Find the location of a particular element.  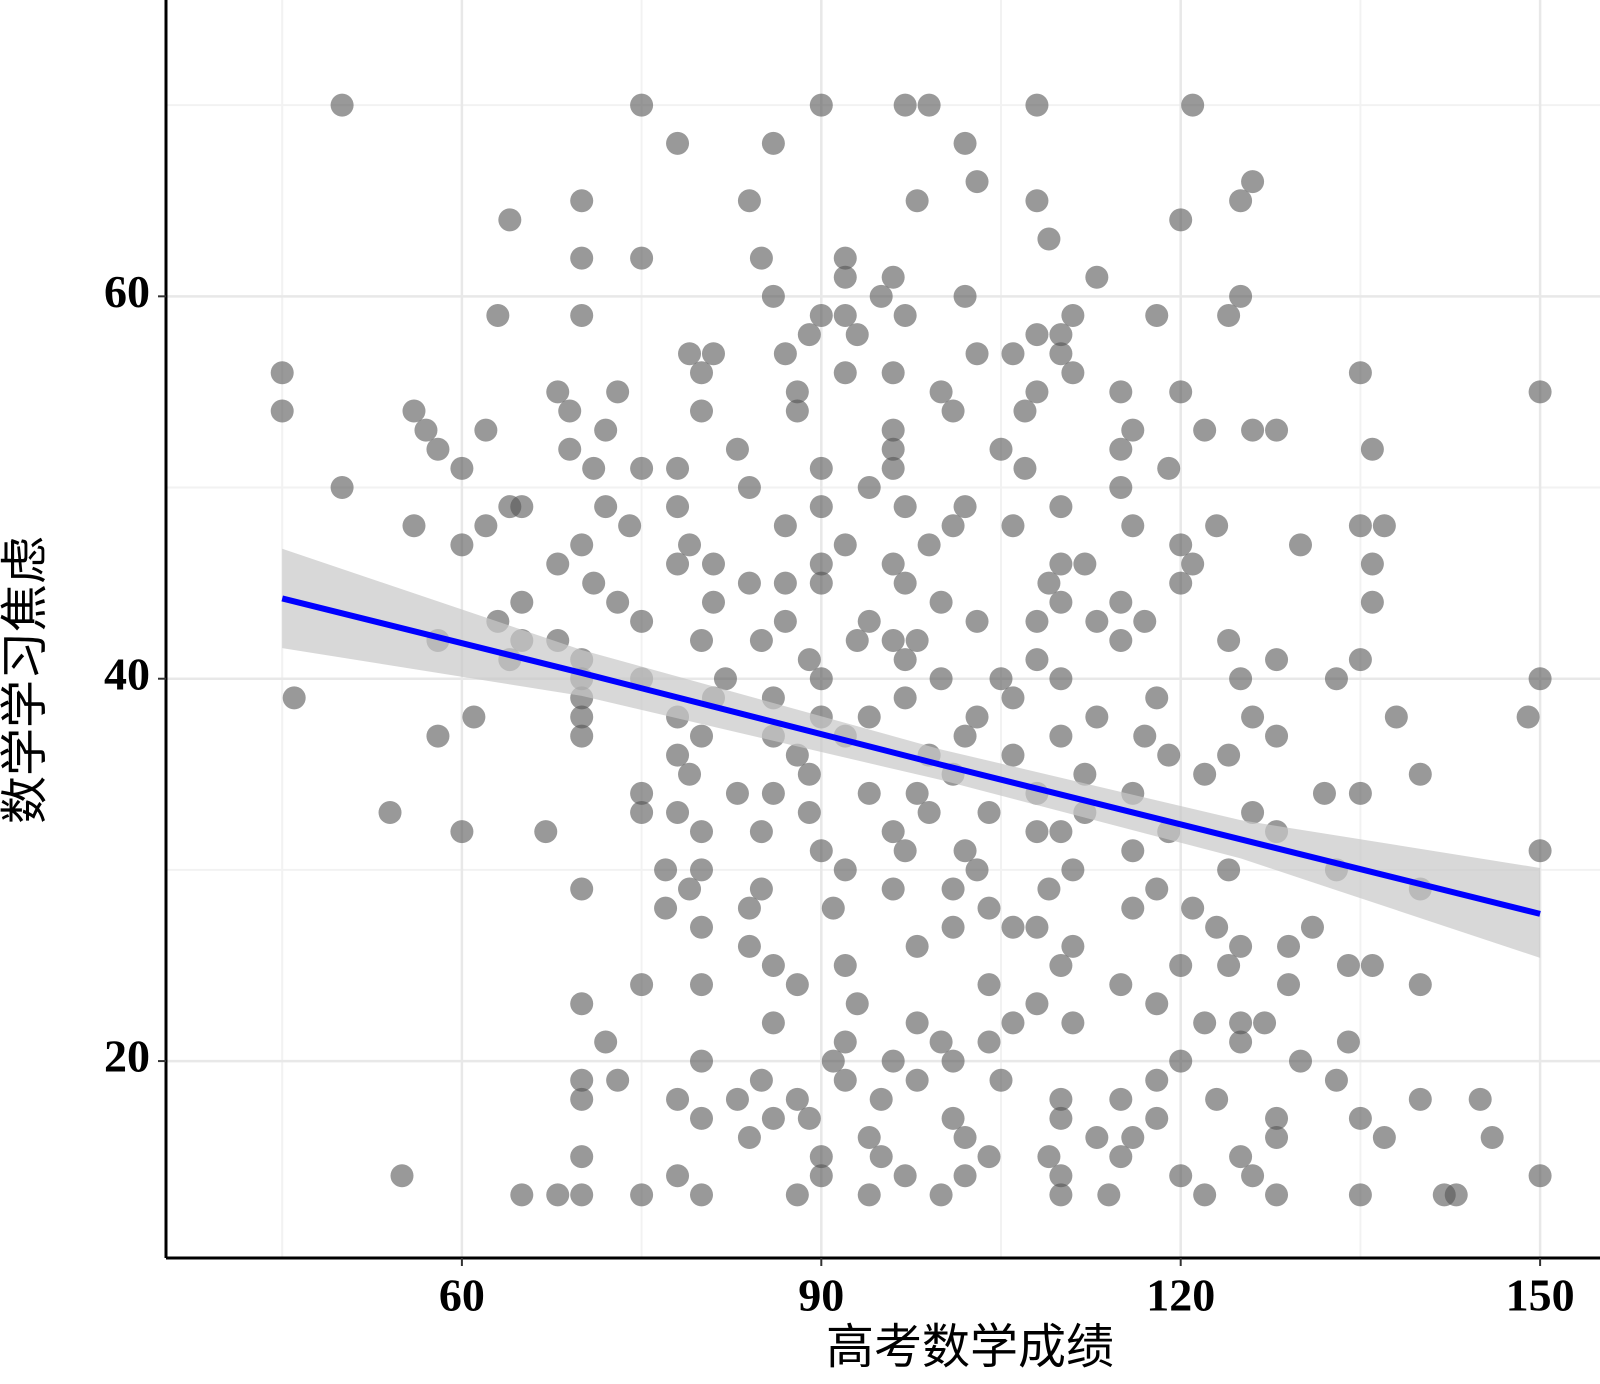

x-axis-title: 高考数学成绩 is located at coordinates (970, 1347).